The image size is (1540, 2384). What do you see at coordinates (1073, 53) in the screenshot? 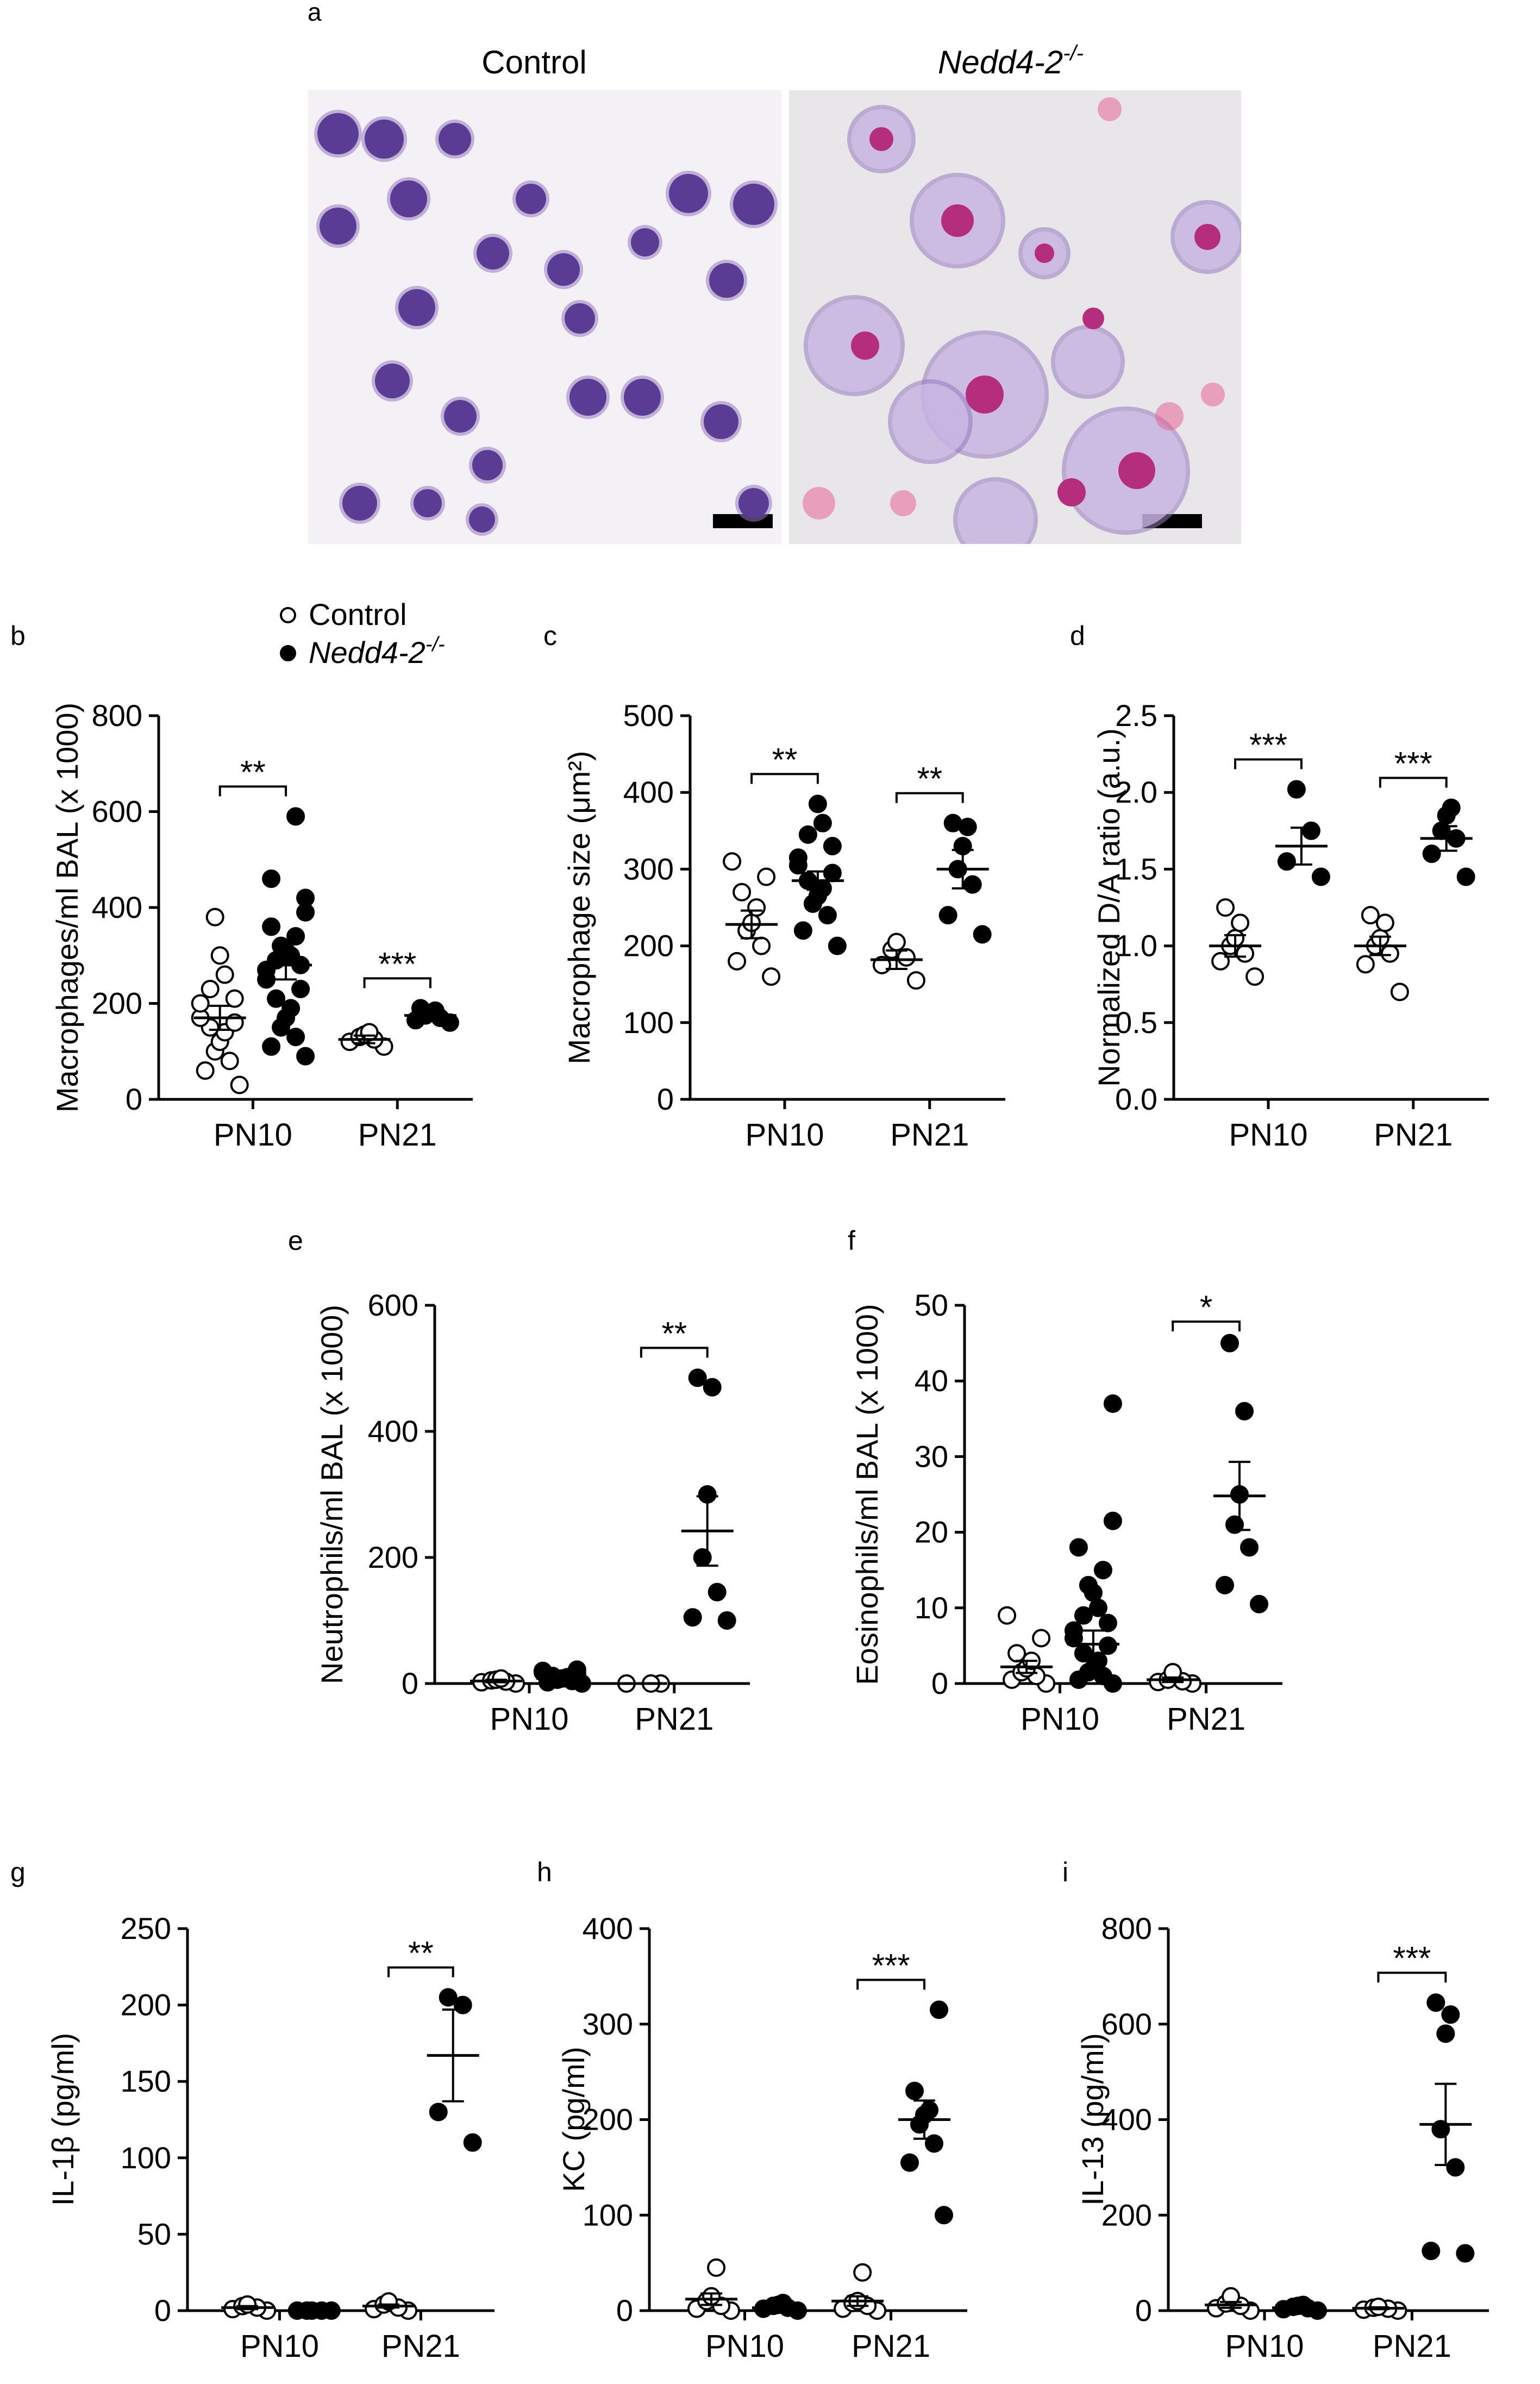
I see `micrograph-title-ko-superscript: -/-` at bounding box center [1073, 53].